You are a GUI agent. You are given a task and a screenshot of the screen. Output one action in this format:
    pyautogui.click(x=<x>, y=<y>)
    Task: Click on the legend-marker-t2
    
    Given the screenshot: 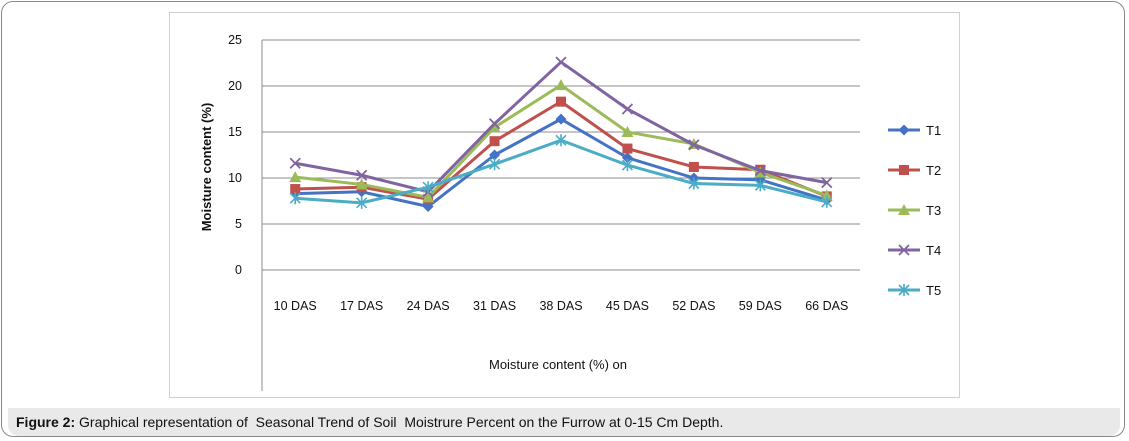 What is the action you would take?
    pyautogui.click(x=904, y=170)
    